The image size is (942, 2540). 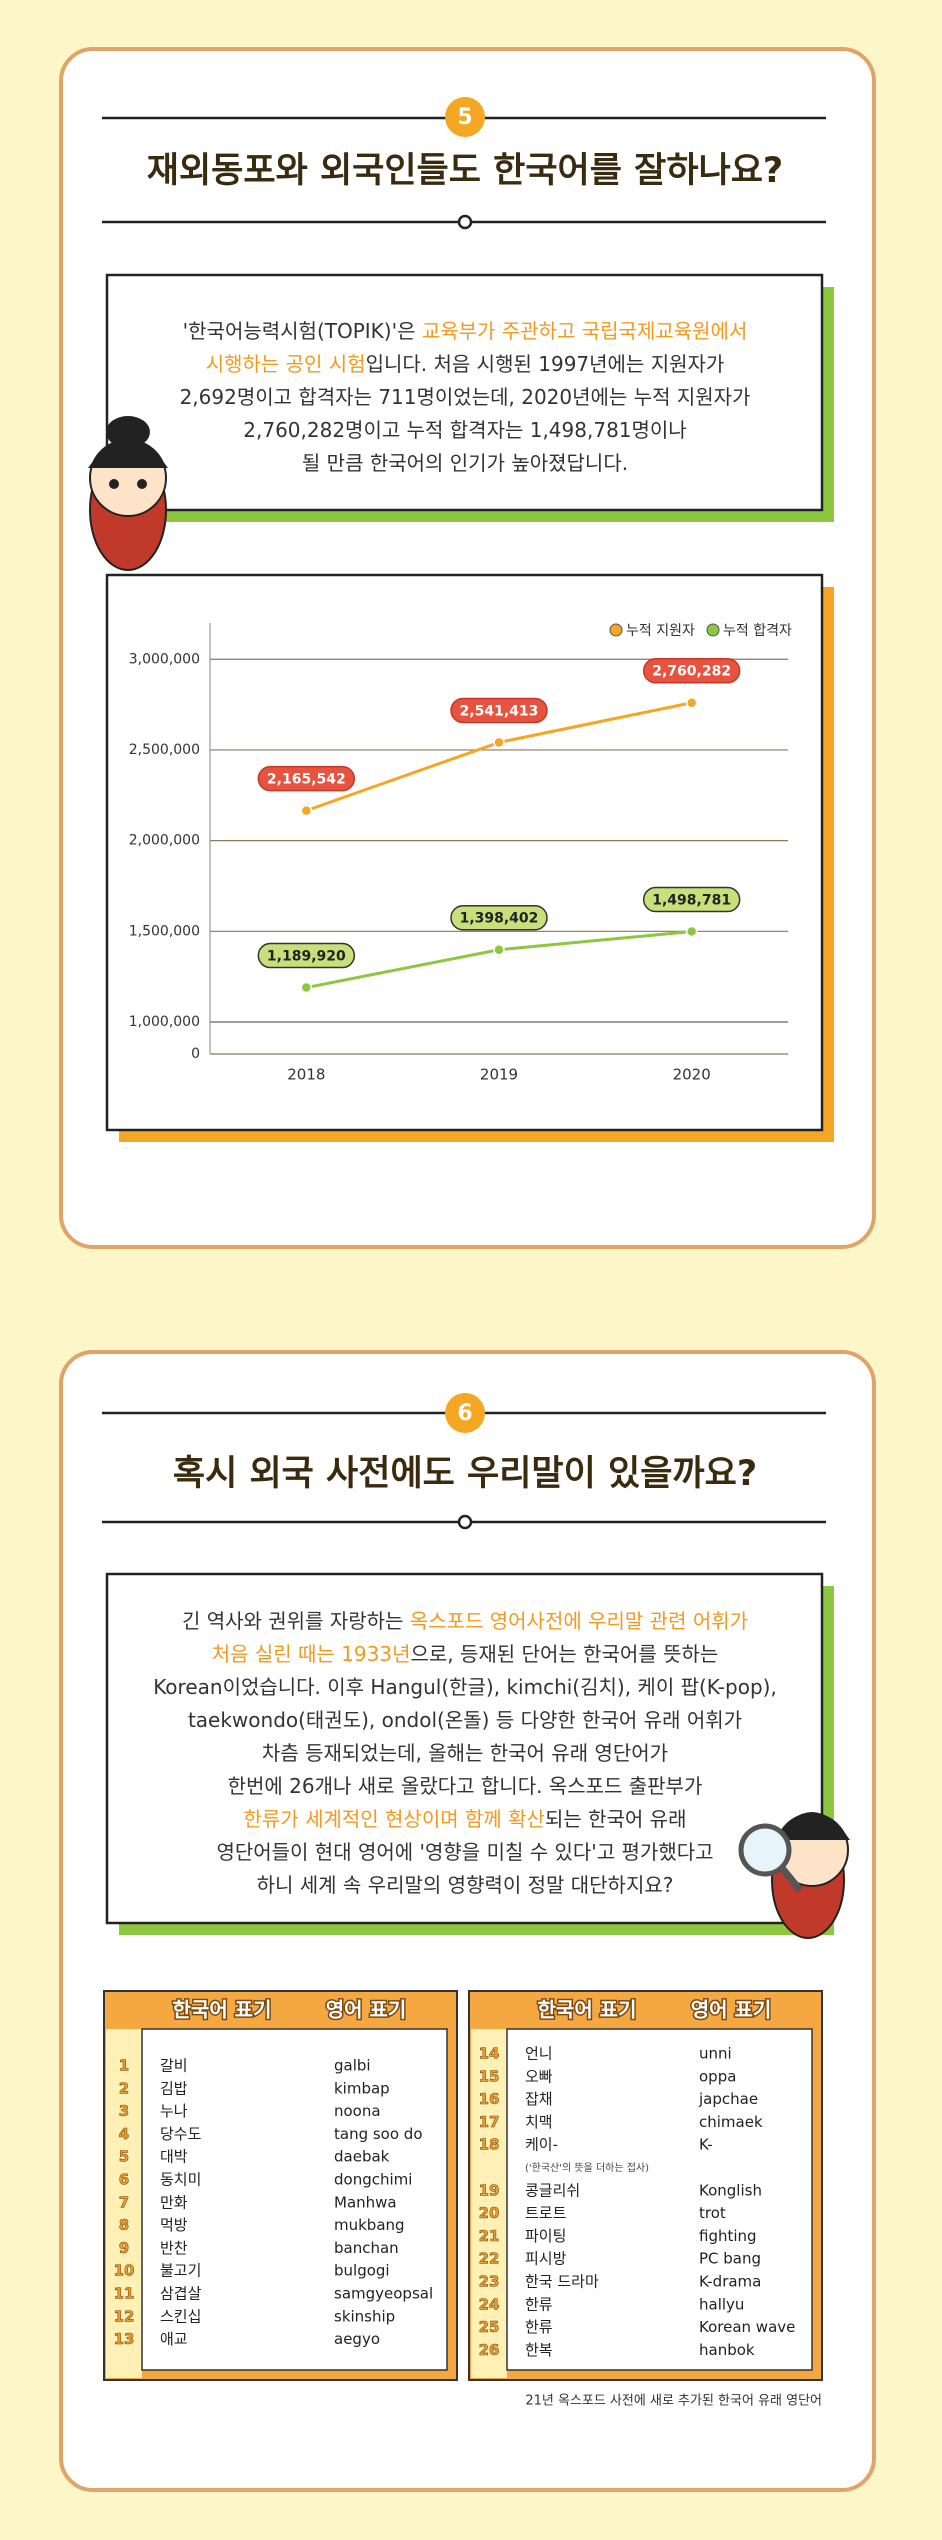 I want to click on korean-word: 대박, so click(x=174, y=2157).